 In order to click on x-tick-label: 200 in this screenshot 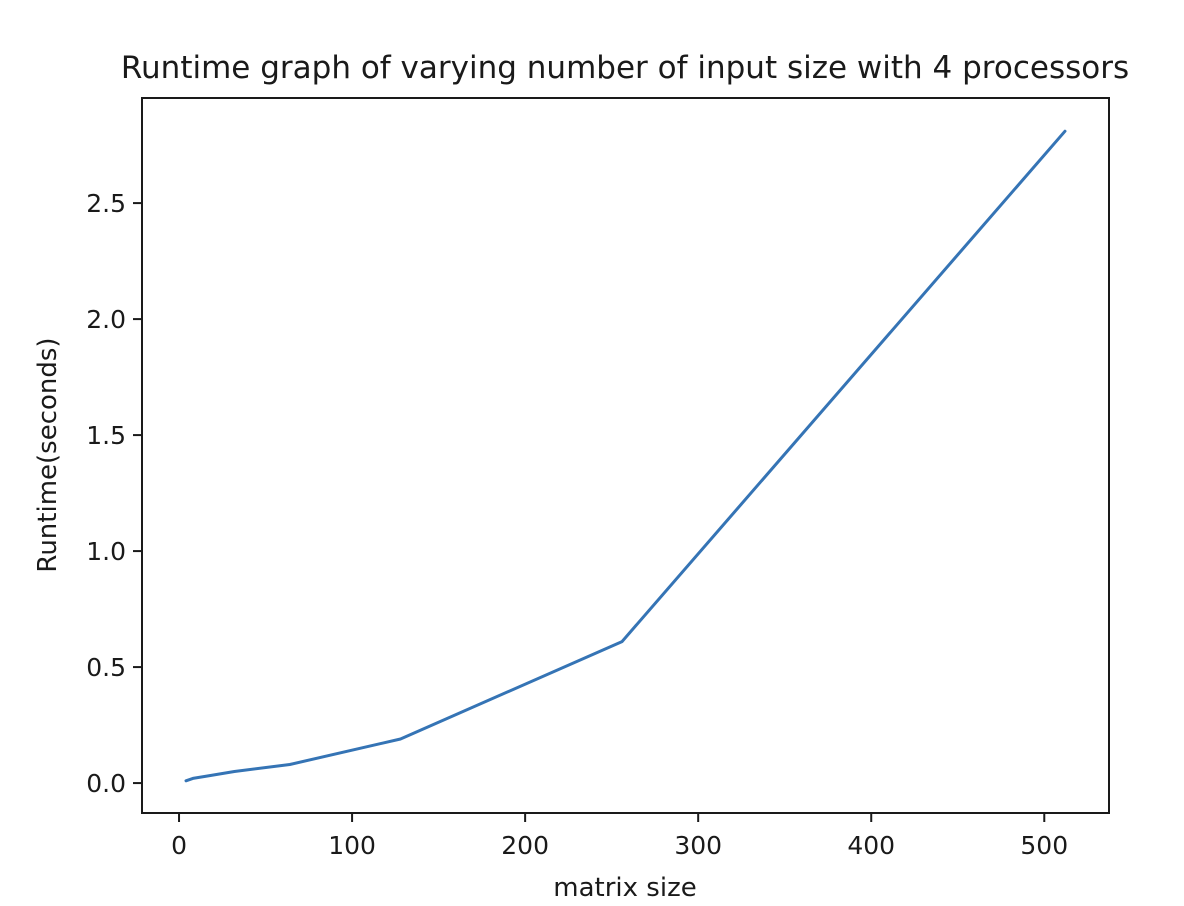, I will do `click(525, 845)`.